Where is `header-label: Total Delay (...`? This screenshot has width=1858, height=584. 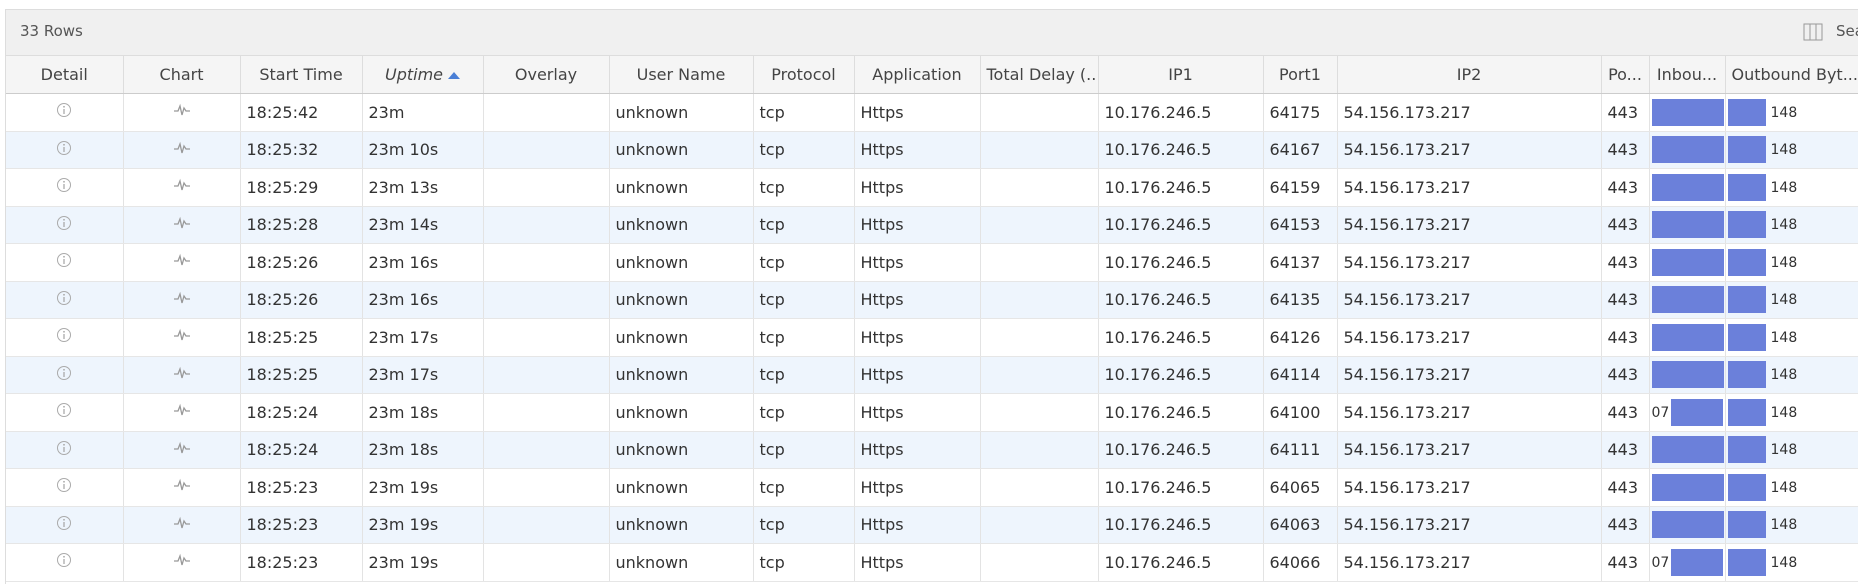 header-label: Total Delay (... is located at coordinates (1042, 74).